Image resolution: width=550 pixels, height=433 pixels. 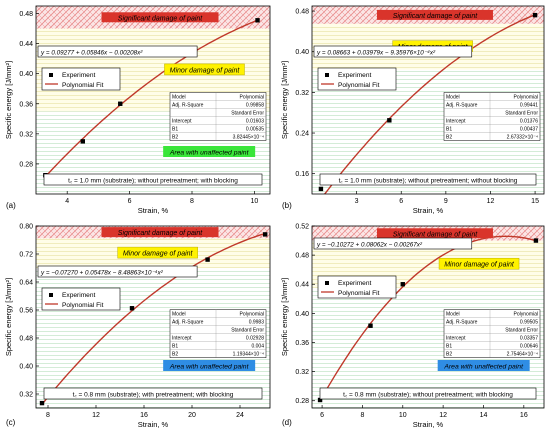 I want to click on stats-label: Intercept, so click(x=182, y=339).